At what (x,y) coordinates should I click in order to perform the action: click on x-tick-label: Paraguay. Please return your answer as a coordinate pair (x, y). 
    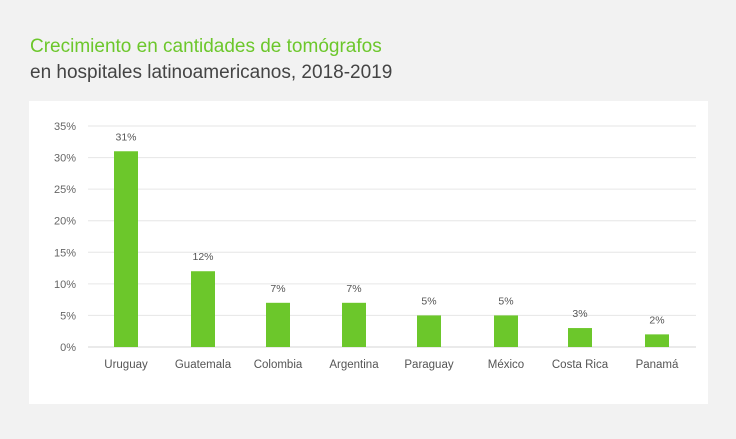
    Looking at the image, I should click on (428, 365).